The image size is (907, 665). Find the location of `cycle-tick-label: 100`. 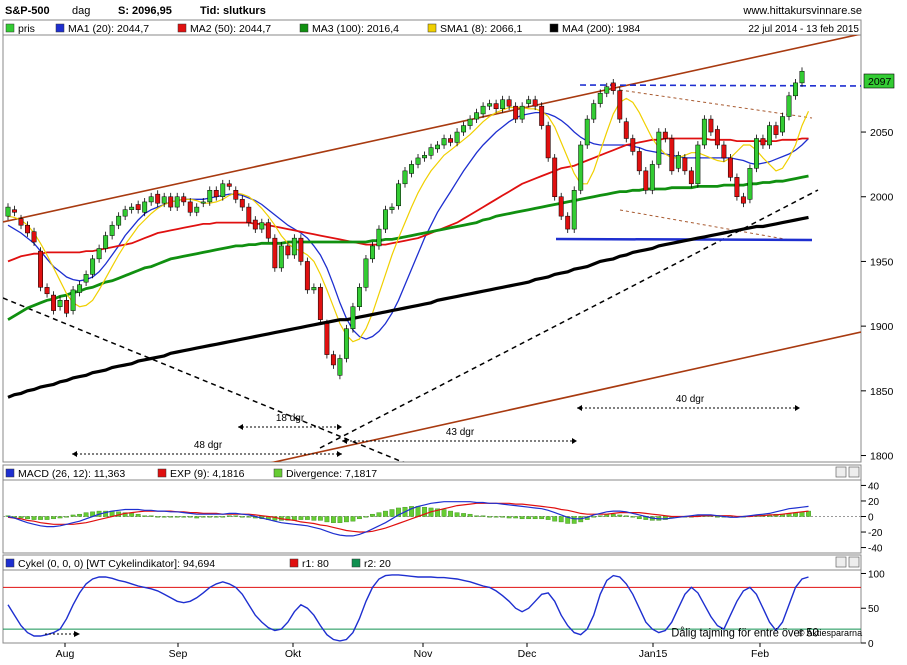

cycle-tick-label: 100 is located at coordinates (876, 574).